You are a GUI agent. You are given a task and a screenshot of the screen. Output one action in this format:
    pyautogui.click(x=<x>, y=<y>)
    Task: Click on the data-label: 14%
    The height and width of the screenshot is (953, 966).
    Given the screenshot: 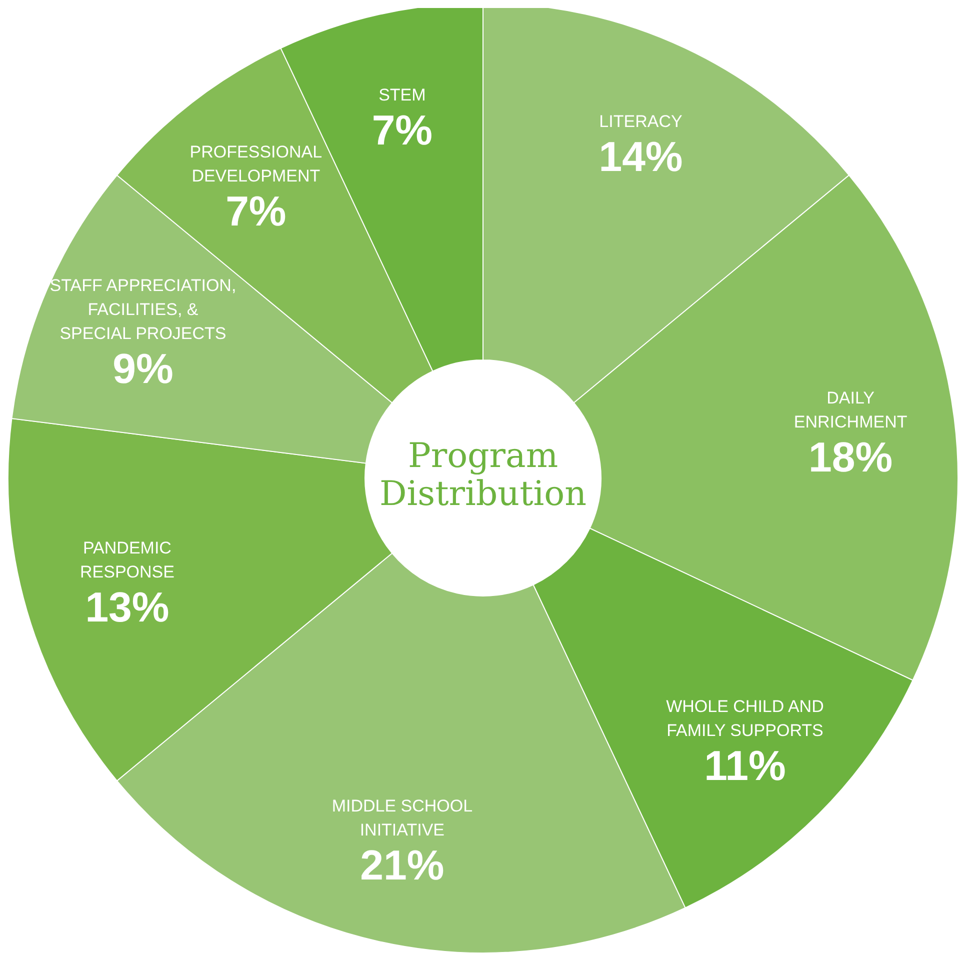 What is the action you would take?
    pyautogui.click(x=640, y=156)
    